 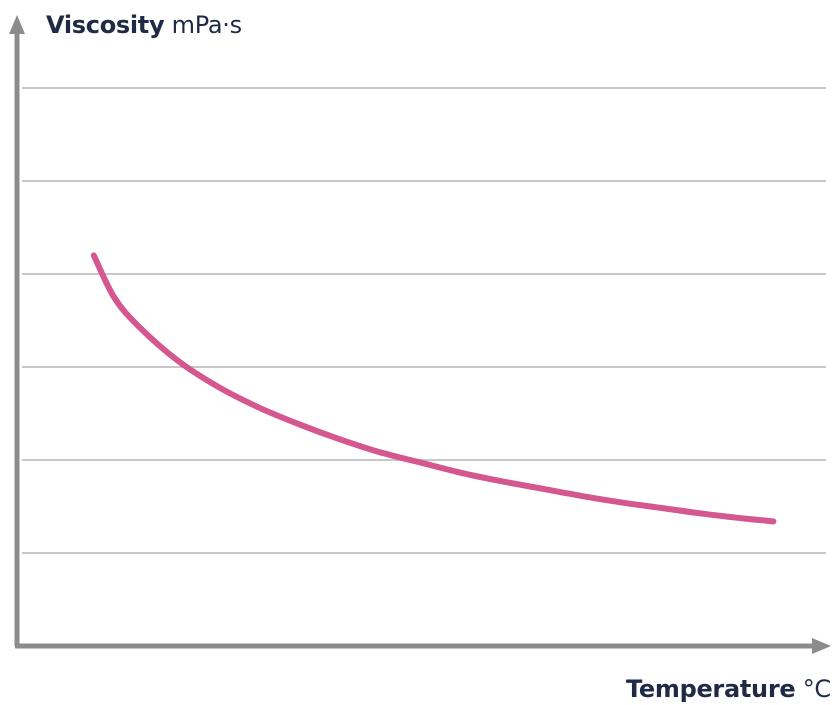 What do you see at coordinates (105, 25) in the screenshot?
I see `y-axis-label: Viscosity` at bounding box center [105, 25].